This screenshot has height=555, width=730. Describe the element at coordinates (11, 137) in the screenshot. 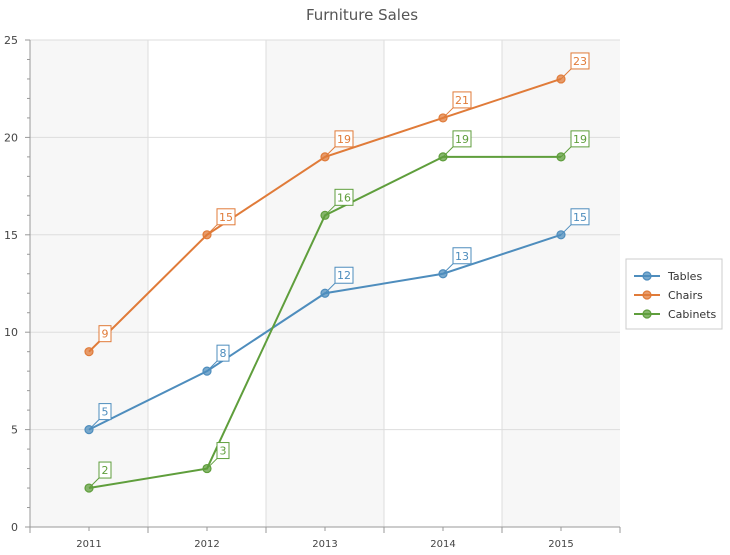

I see `y-tick-label: 20` at that location.